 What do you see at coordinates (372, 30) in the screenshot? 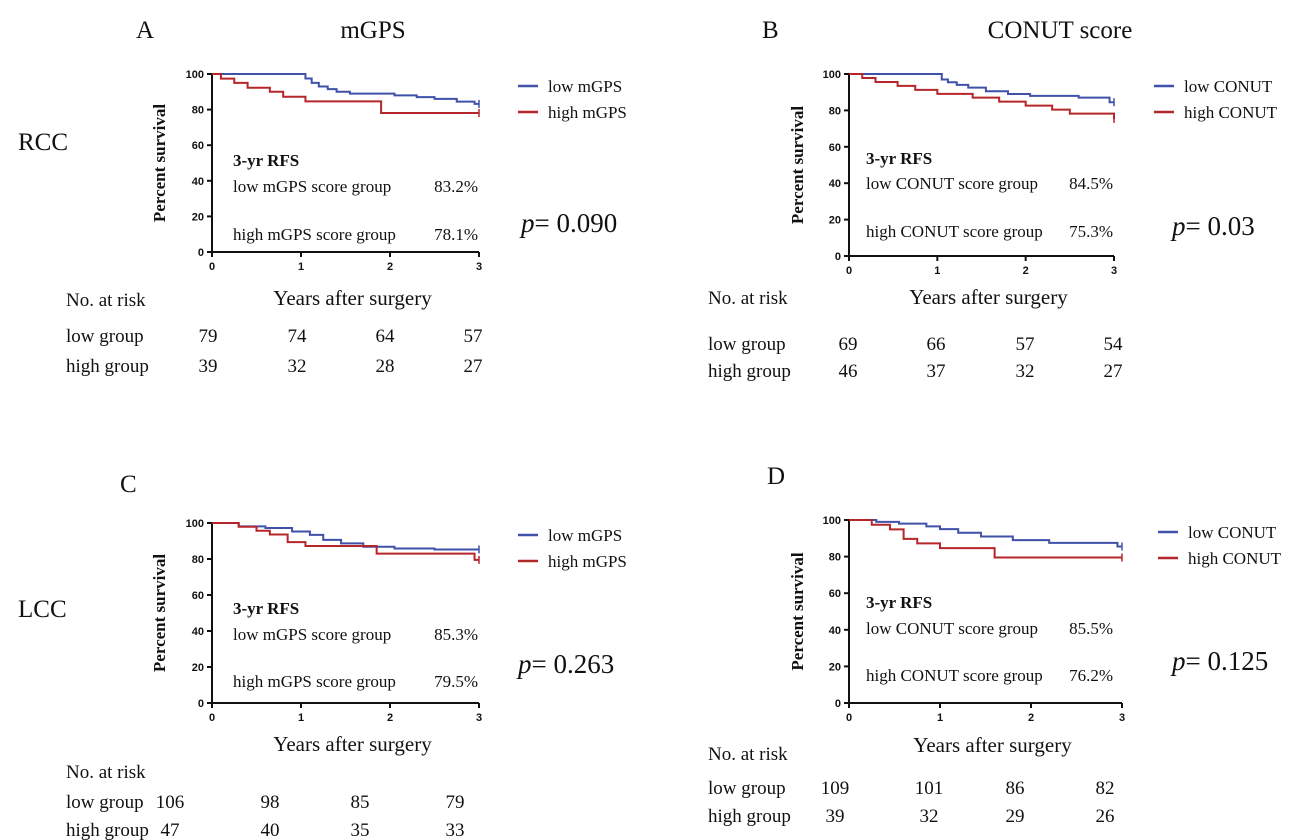
I see `column-title-mgps: mGPS` at bounding box center [372, 30].